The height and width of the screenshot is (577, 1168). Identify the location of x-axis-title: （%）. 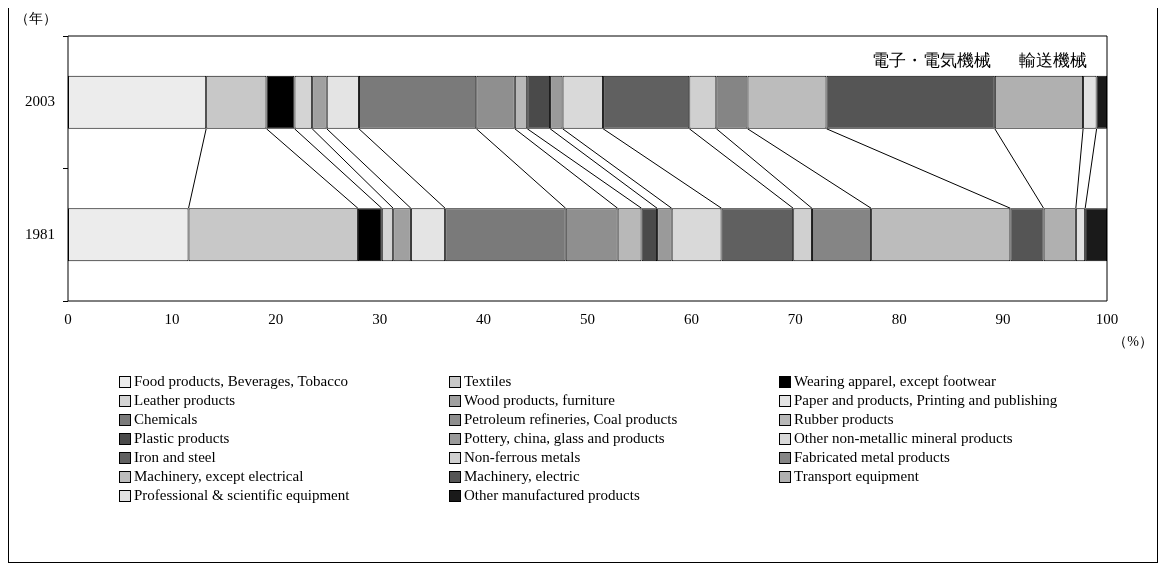
(1133, 341).